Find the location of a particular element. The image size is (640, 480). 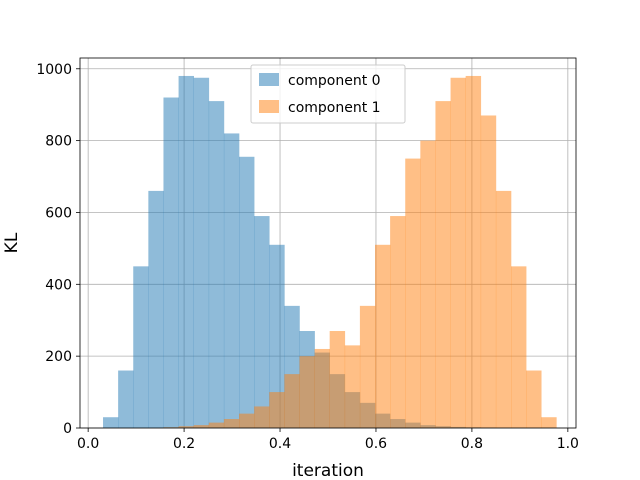

y-tick-label: 1000 is located at coordinates (54, 70).